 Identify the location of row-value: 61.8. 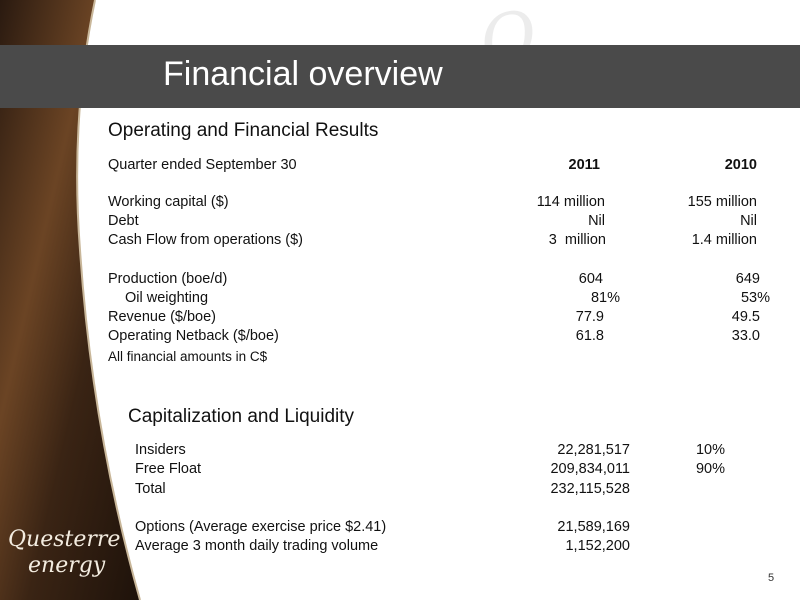
(589, 336).